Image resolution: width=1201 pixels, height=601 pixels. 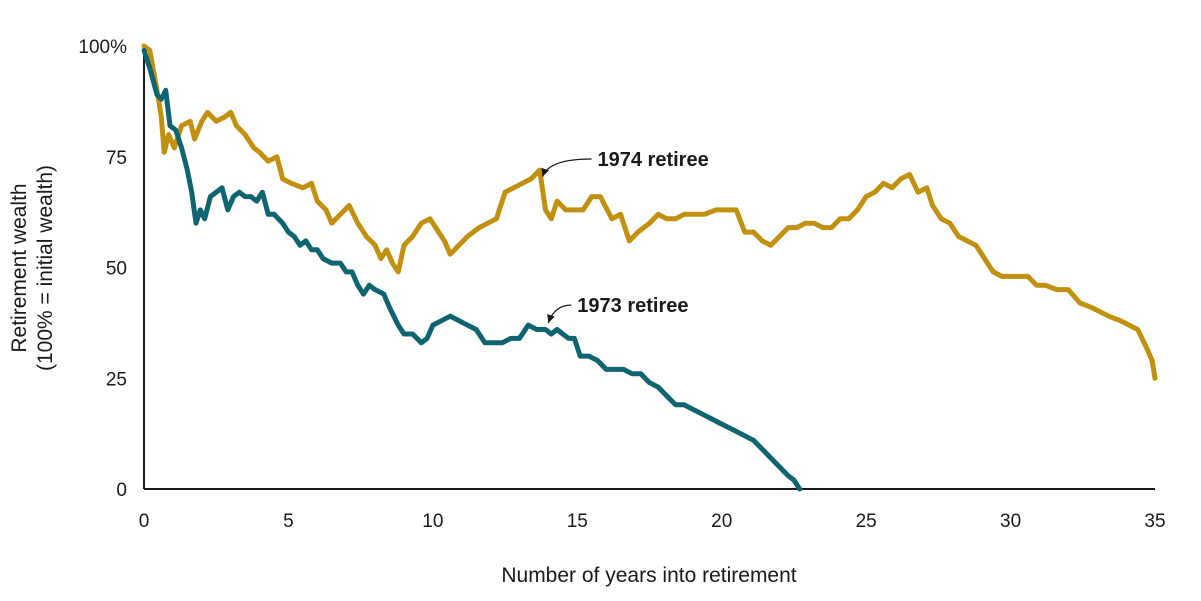 I want to click on x-tick-label: 30, so click(x=1010, y=521).